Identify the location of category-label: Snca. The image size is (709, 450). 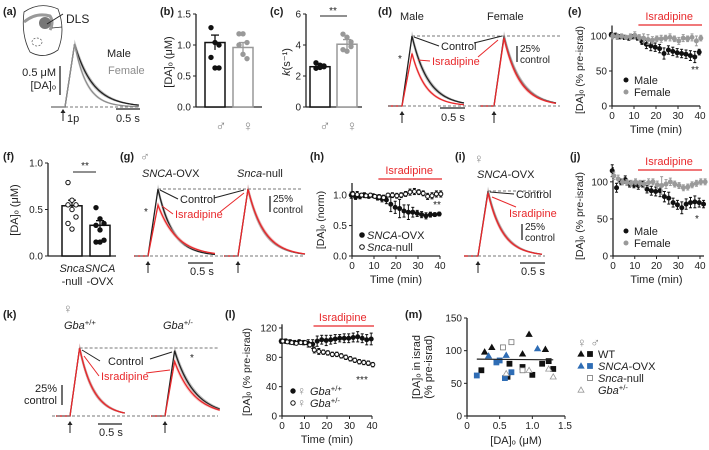
(71, 269).